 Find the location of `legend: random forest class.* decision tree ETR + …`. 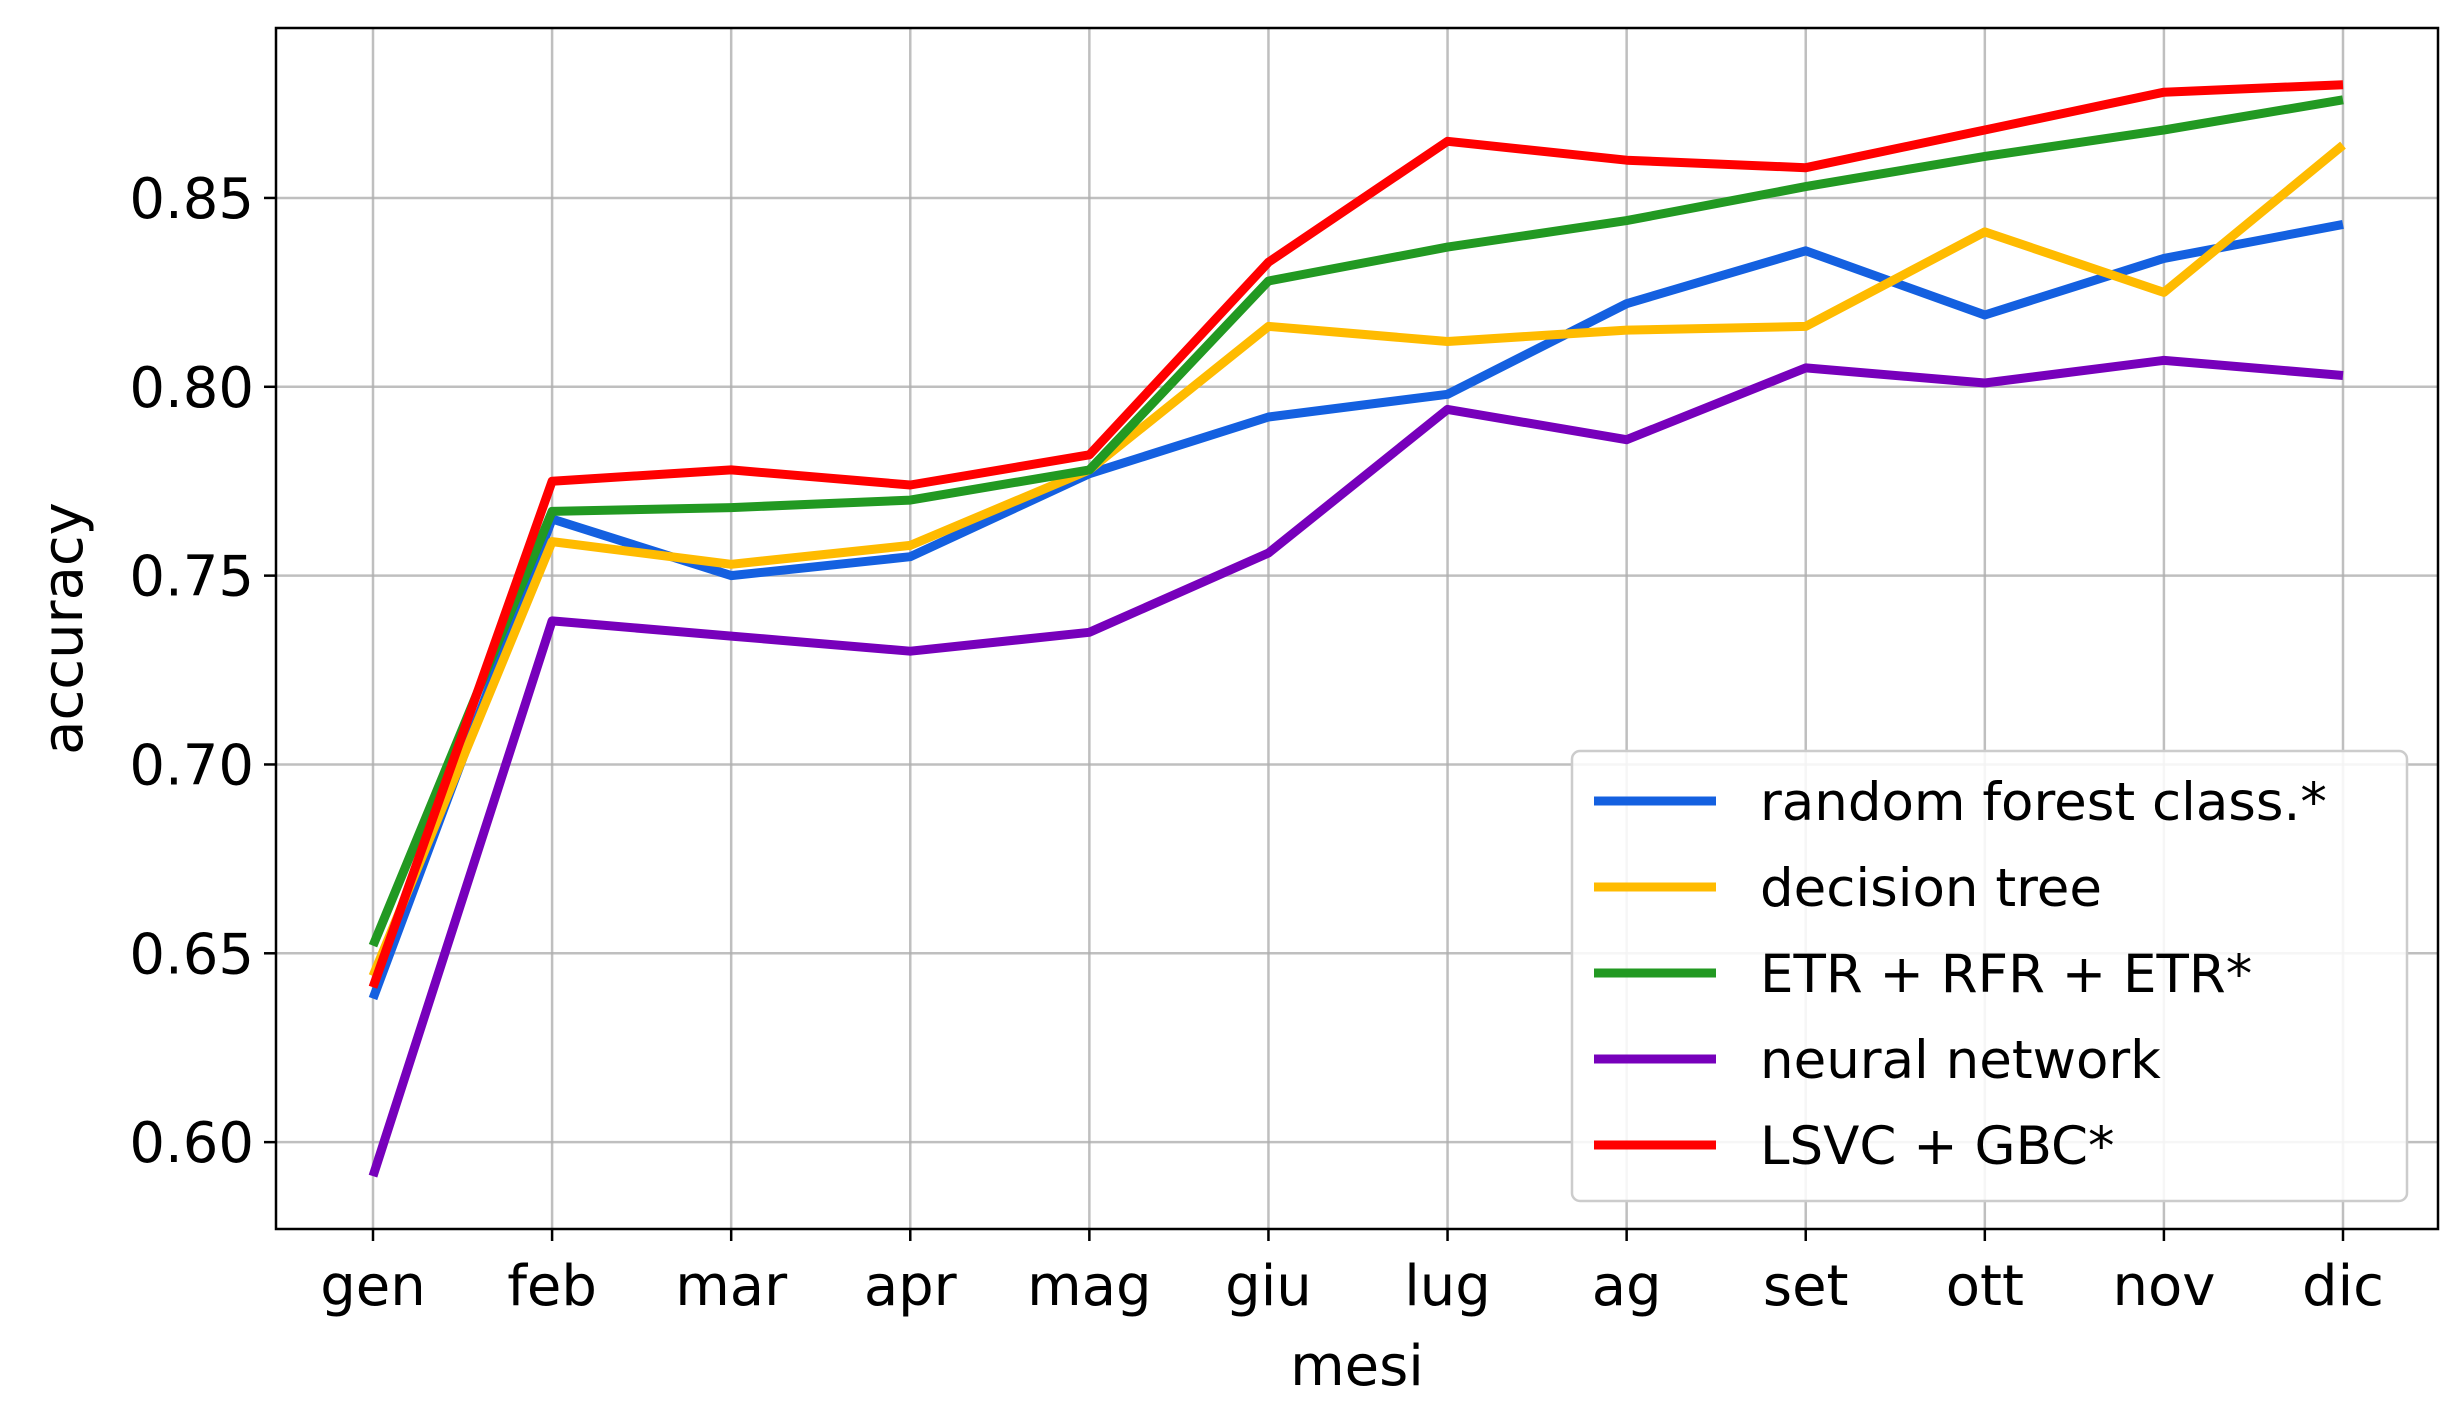

legend: random forest class.* decision tree ETR + … is located at coordinates (1989, 976).